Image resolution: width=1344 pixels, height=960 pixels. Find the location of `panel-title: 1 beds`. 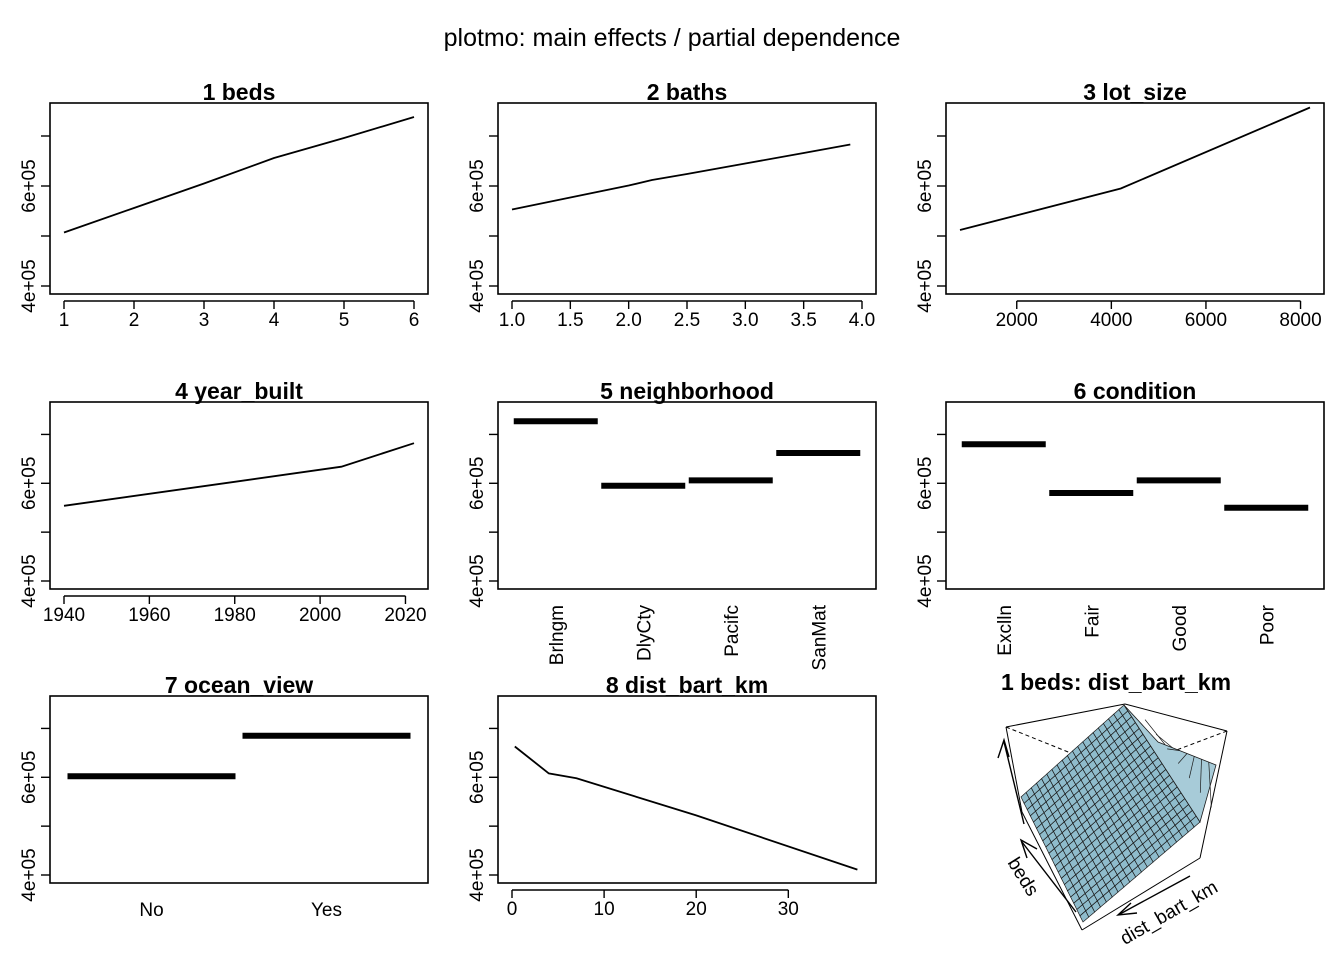

panel-title: 1 beds is located at coordinates (239, 92).